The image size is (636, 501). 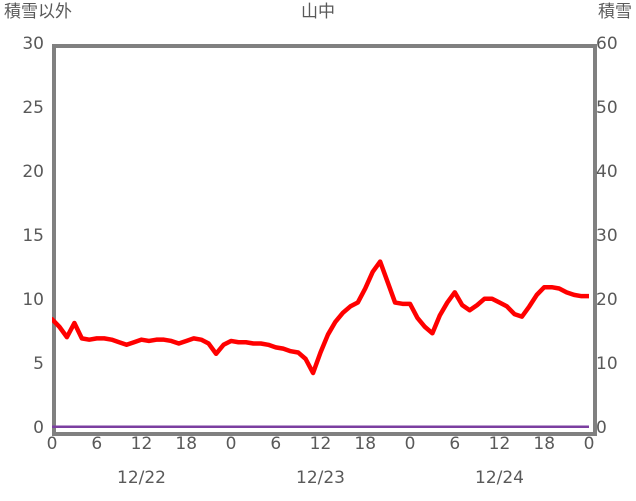 What do you see at coordinates (38, 12) in the screenshot?
I see `left-axis-label: 積雪以外` at bounding box center [38, 12].